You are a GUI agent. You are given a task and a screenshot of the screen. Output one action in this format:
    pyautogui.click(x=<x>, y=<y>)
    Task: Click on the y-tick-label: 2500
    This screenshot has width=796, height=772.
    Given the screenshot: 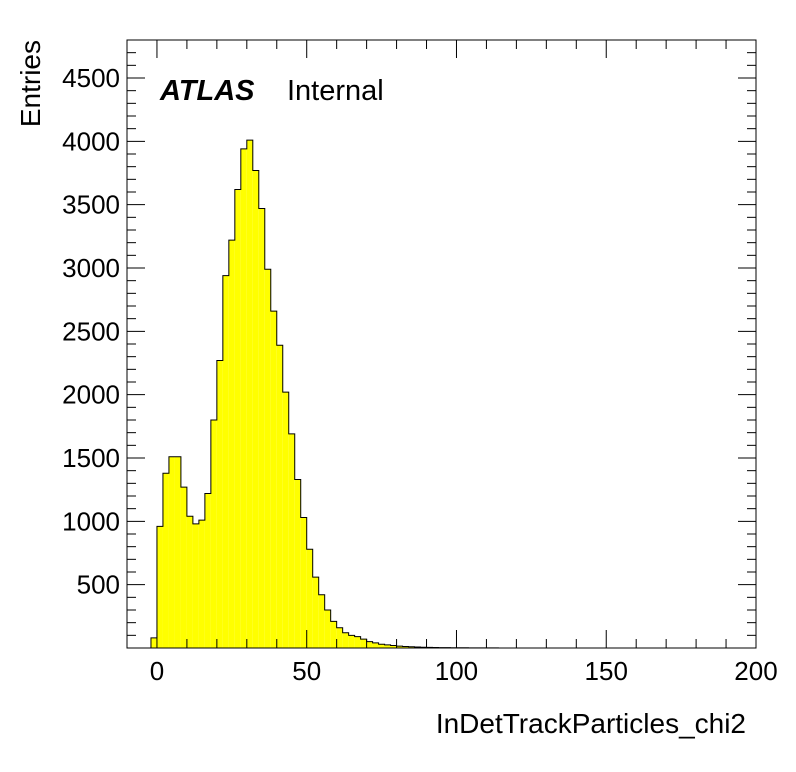 What is the action you would take?
    pyautogui.click(x=91, y=331)
    